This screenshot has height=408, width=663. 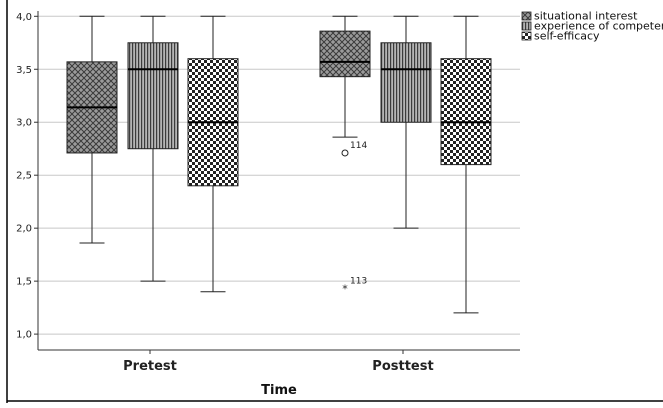 What do you see at coordinates (150, 366) in the screenshot?
I see `x-category-label: Pretest` at bounding box center [150, 366].